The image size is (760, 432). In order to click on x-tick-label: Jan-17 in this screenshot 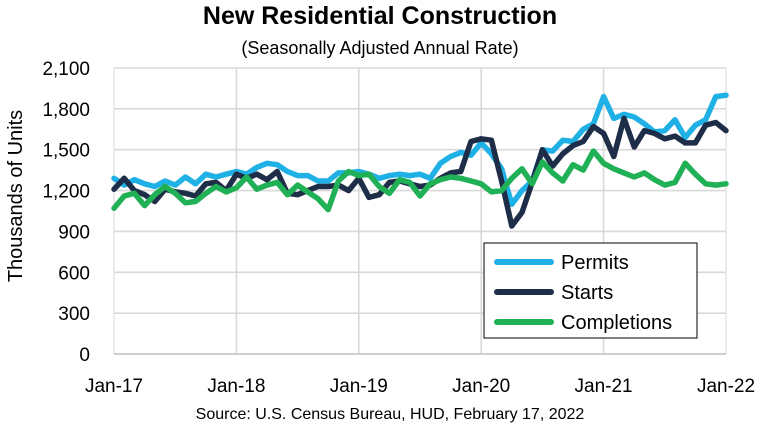, I will do `click(114, 386)`.